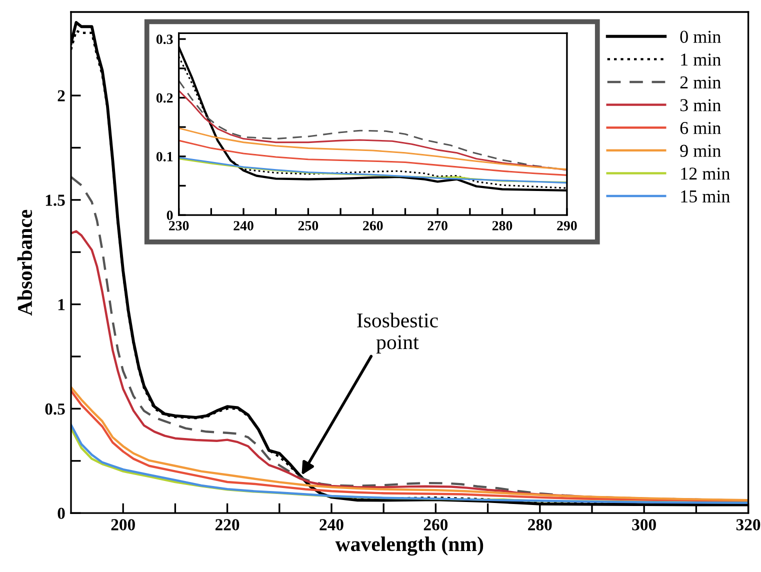 The height and width of the screenshot is (572, 761). What do you see at coordinates (228, 524) in the screenshot?
I see `x-tick-label: 220` at bounding box center [228, 524].